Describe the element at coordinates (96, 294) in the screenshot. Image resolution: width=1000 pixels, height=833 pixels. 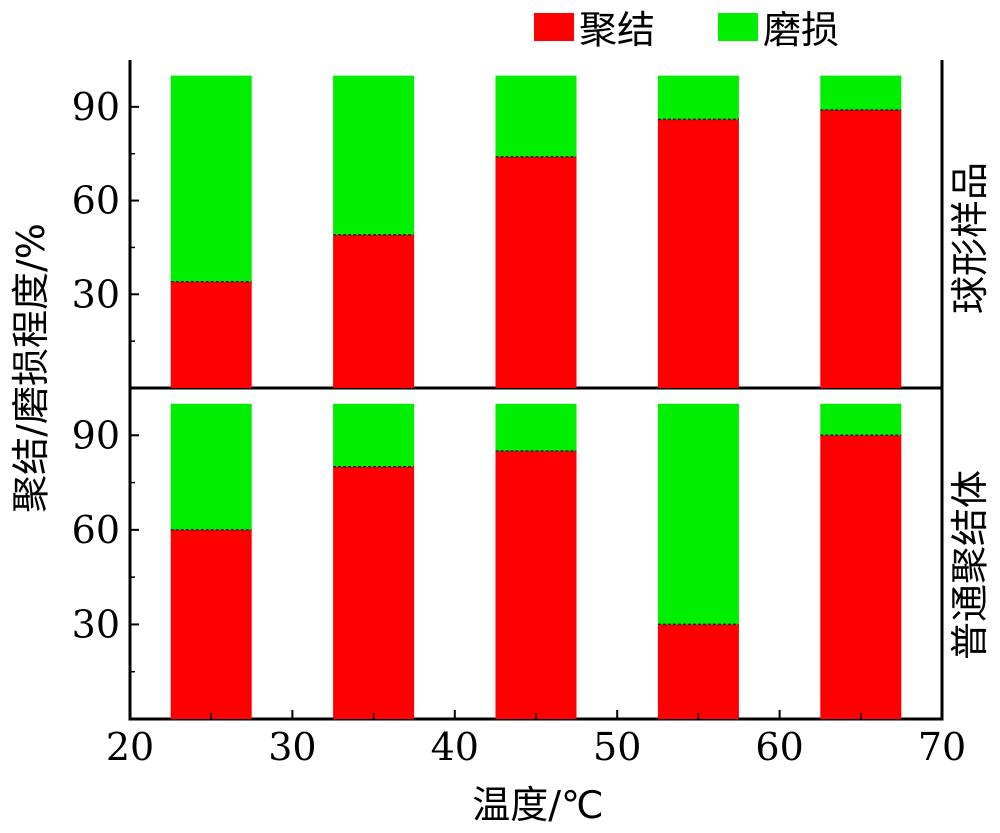
I see `y-tick-label-p1-30: 30` at that location.